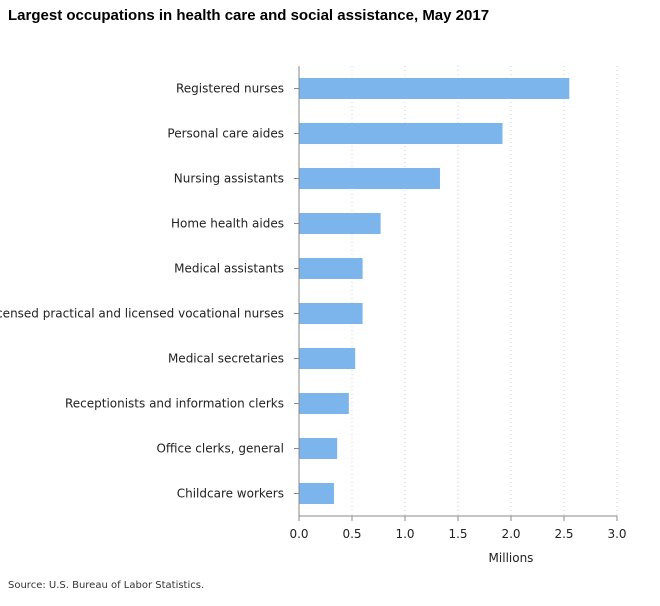  What do you see at coordinates (174, 404) in the screenshot?
I see `category-label: Receptionists and information clerks` at bounding box center [174, 404].